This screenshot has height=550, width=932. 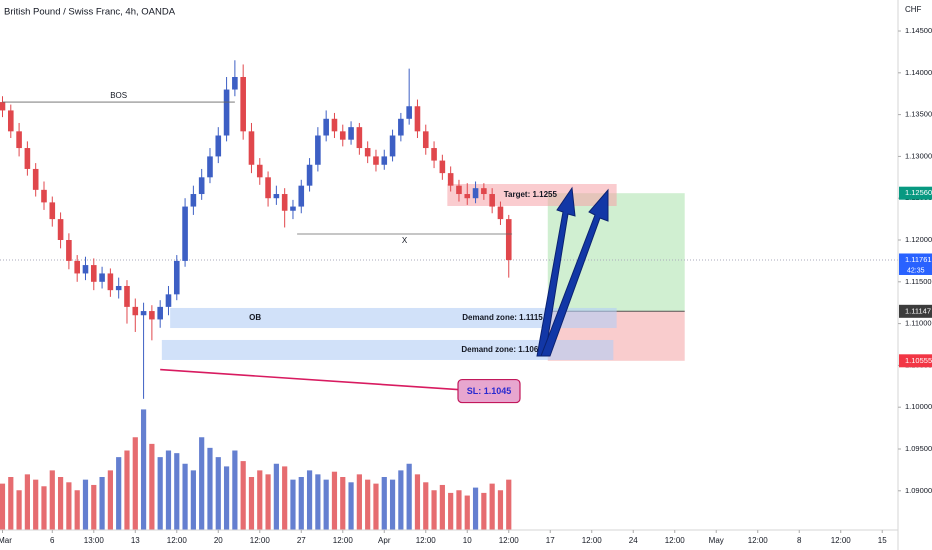 What do you see at coordinates (918, 310) in the screenshot?
I see `price-tag-label: 1.11147` at bounding box center [918, 310].